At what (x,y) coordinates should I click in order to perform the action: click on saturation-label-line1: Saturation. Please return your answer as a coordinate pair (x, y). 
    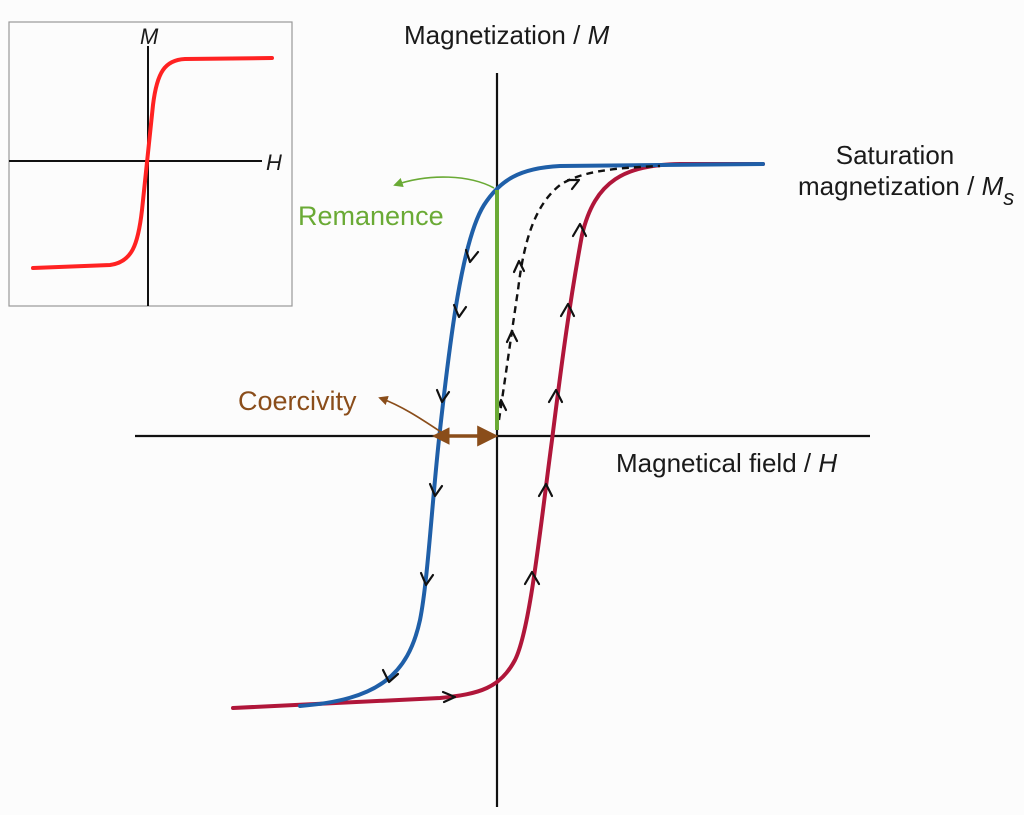
    Looking at the image, I should click on (895, 155).